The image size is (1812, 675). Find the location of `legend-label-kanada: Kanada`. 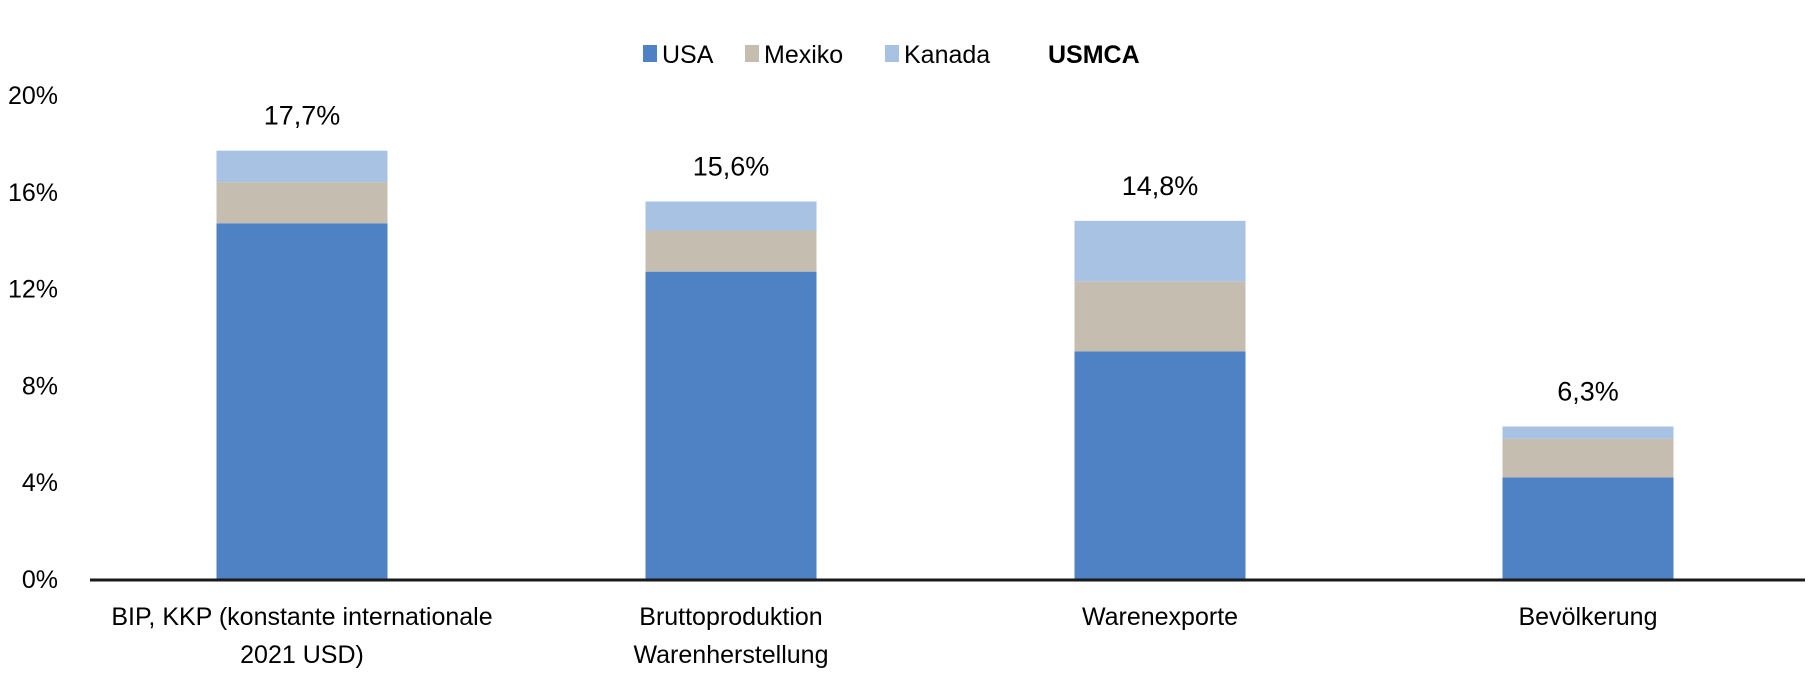

legend-label-kanada: Kanada is located at coordinates (947, 55).